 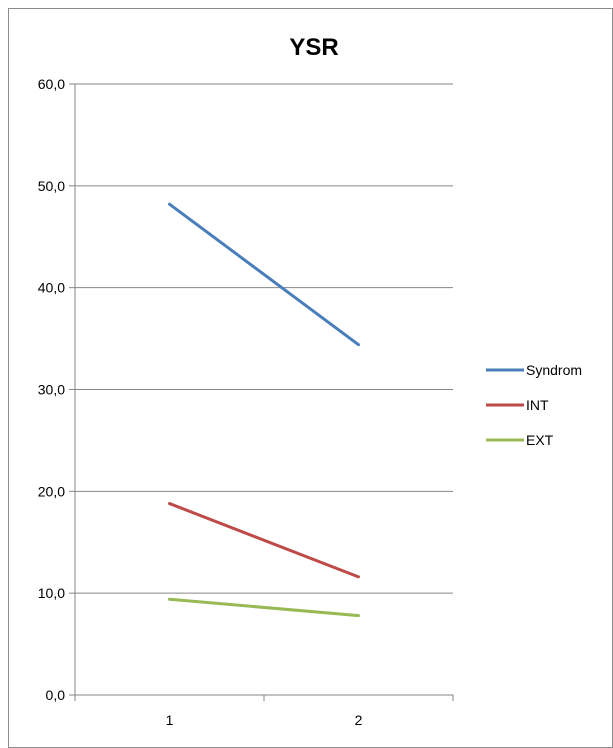 What do you see at coordinates (554, 370) in the screenshot?
I see `legend-label-syndrom: Syndrom` at bounding box center [554, 370].